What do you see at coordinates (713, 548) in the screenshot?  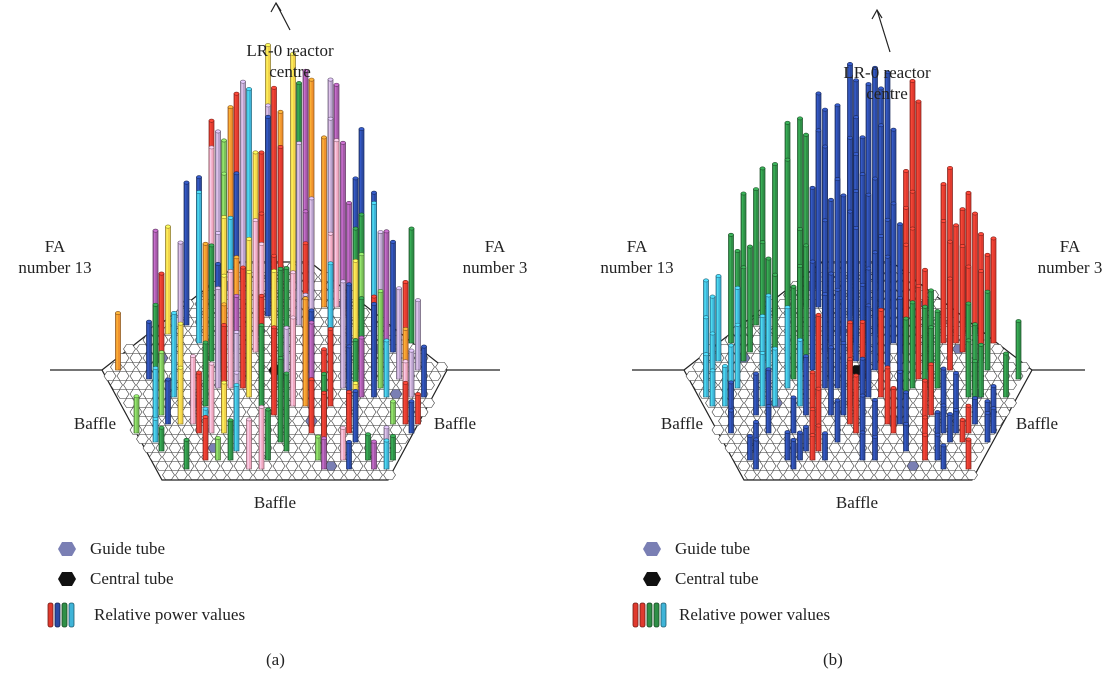 I see `legend-guide-tube-label: Guide tube` at bounding box center [713, 548].